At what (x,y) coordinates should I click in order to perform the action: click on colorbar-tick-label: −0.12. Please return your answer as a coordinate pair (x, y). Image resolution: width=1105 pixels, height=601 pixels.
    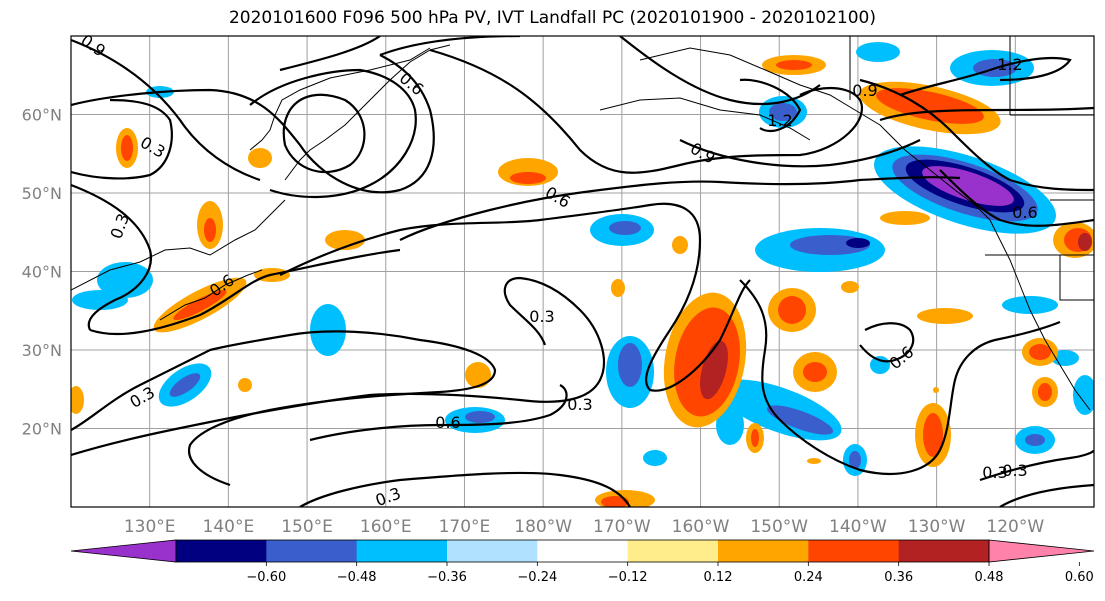
    Looking at the image, I should click on (628, 577).